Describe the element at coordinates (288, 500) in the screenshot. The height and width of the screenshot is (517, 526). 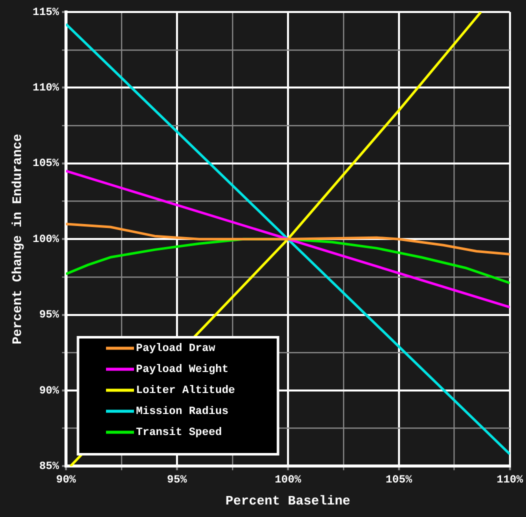
I see `x-axis-title: Percent Baseline` at that location.